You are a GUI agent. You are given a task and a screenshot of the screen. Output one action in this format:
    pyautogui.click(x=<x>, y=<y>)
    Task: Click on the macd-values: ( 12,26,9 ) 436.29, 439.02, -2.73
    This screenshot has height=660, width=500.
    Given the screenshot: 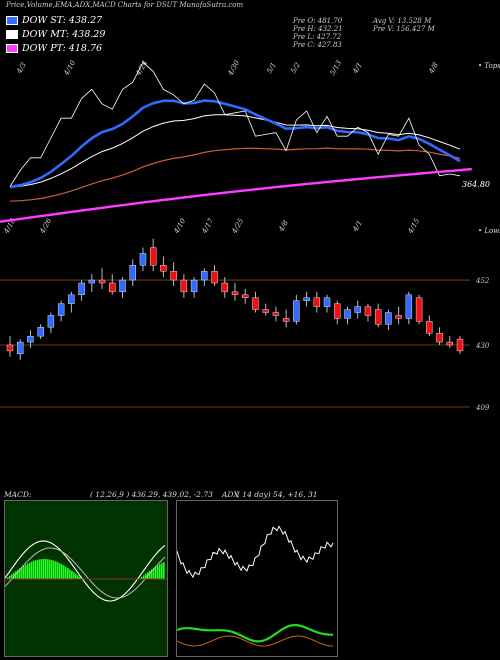 What is the action you would take?
    pyautogui.click(x=151, y=494)
    